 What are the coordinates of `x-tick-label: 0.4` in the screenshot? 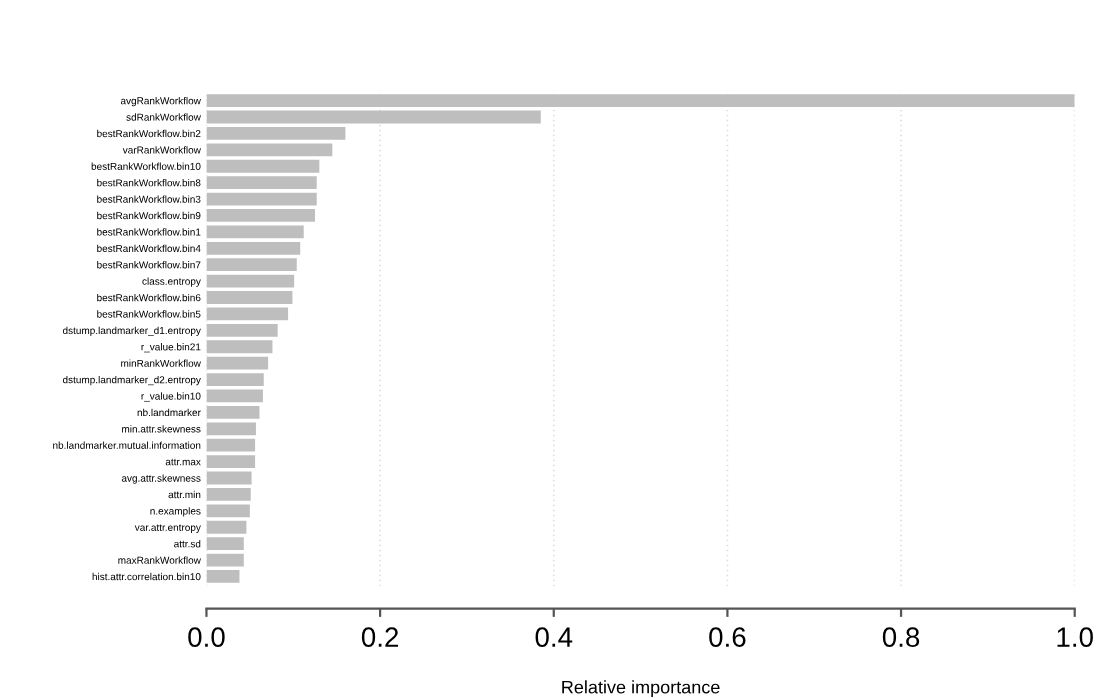 It's located at (554, 637).